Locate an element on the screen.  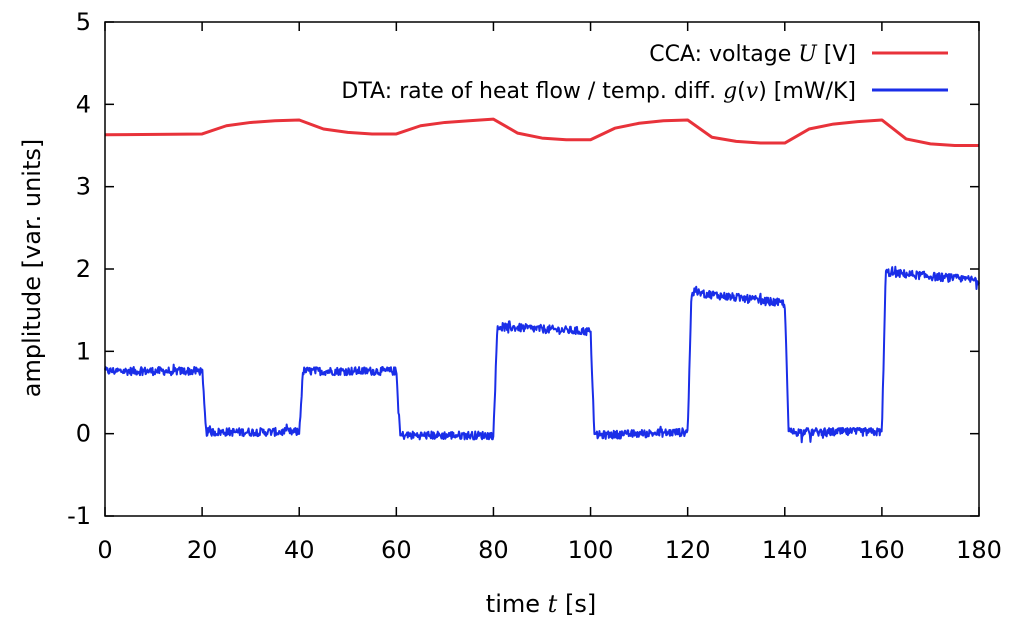
legend-label-cca: CCA: voltage U [V] is located at coordinates (752, 54).